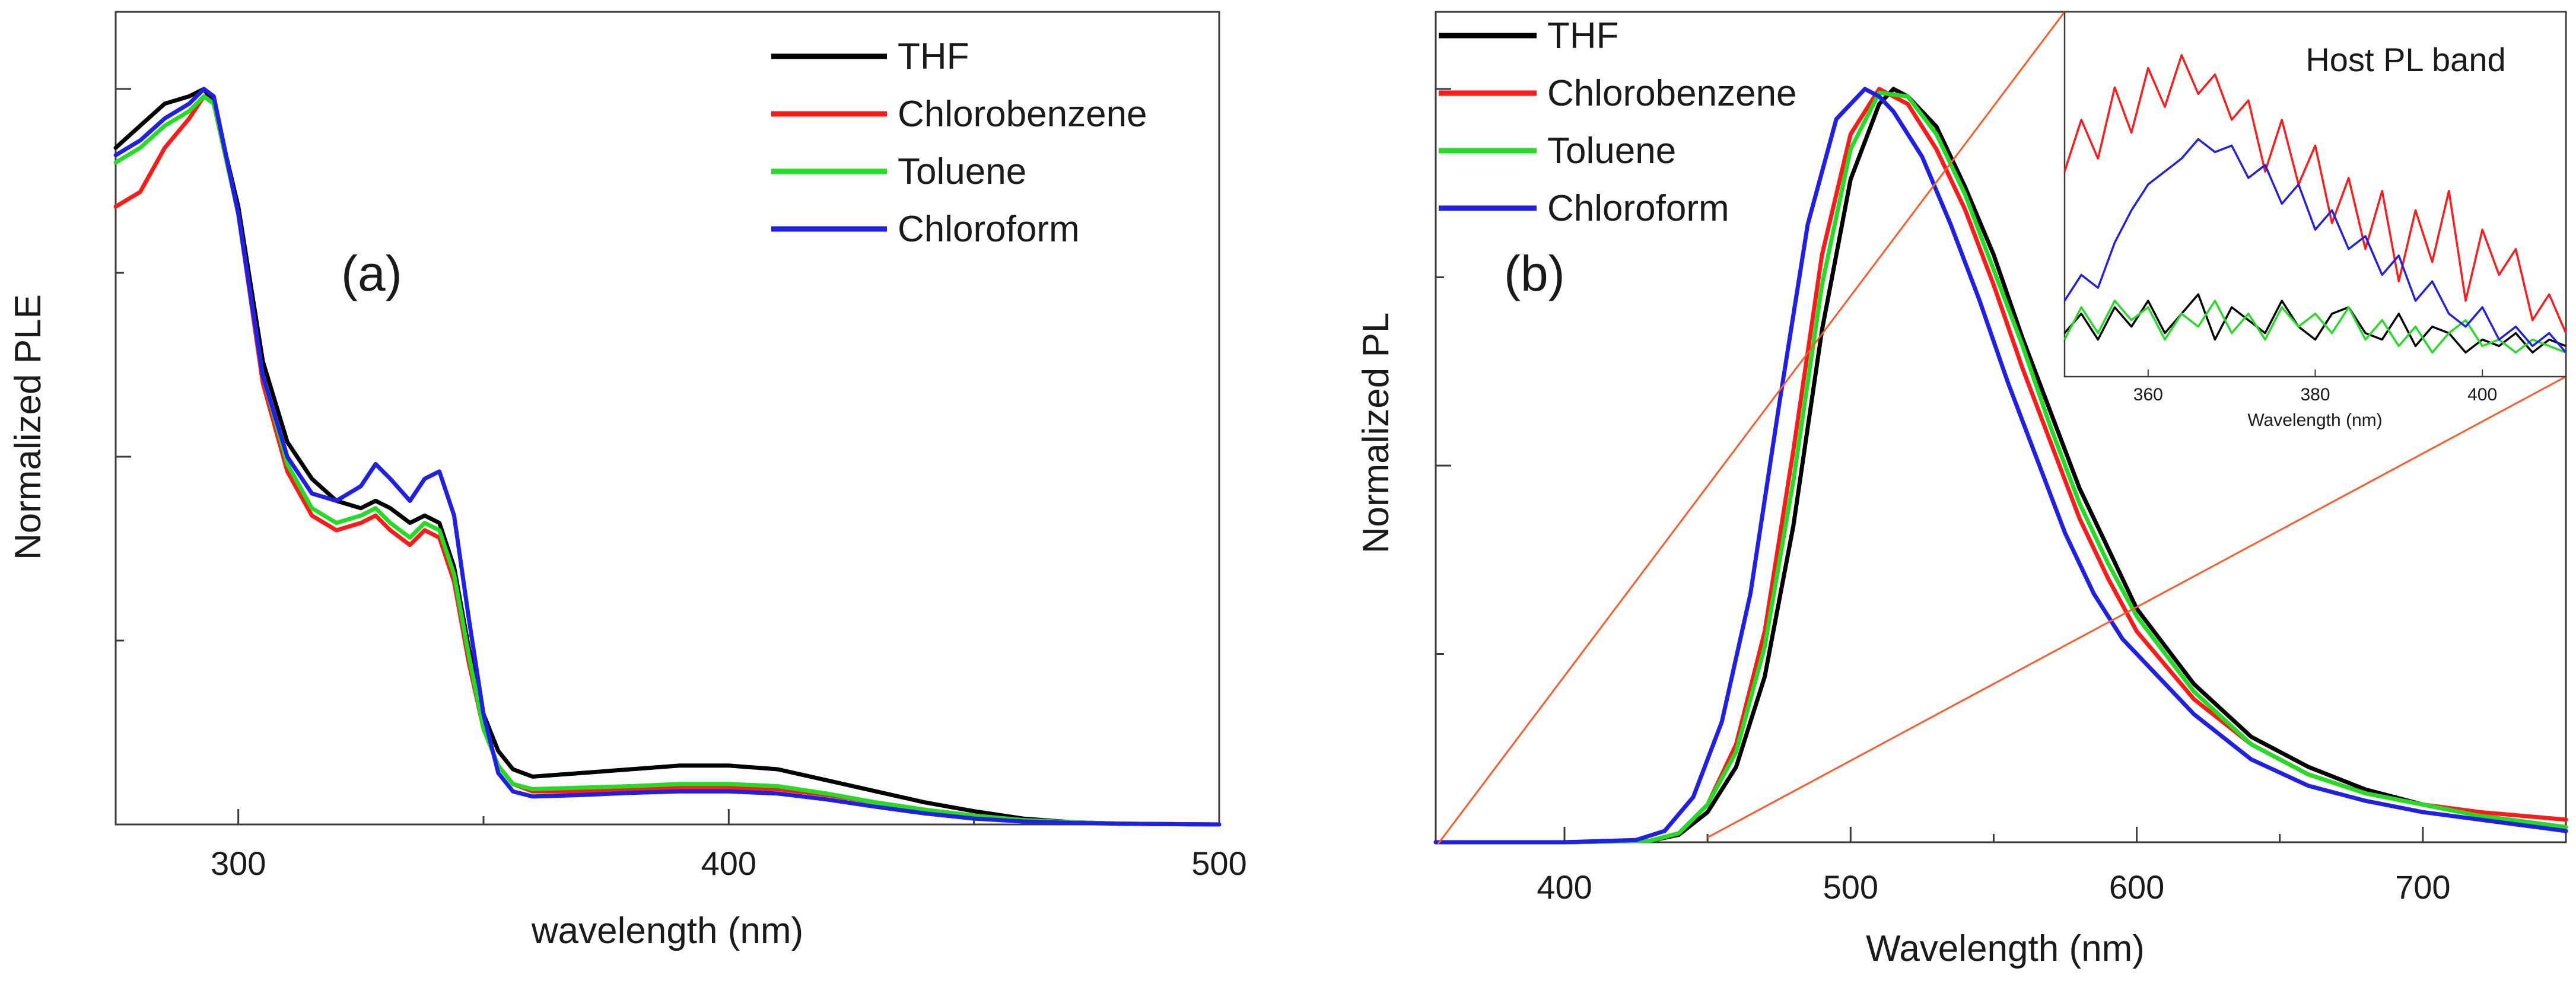 This screenshot has width=2576, height=984. I want to click on panel-b-legend-label-toluene: Toluene, so click(1611, 150).